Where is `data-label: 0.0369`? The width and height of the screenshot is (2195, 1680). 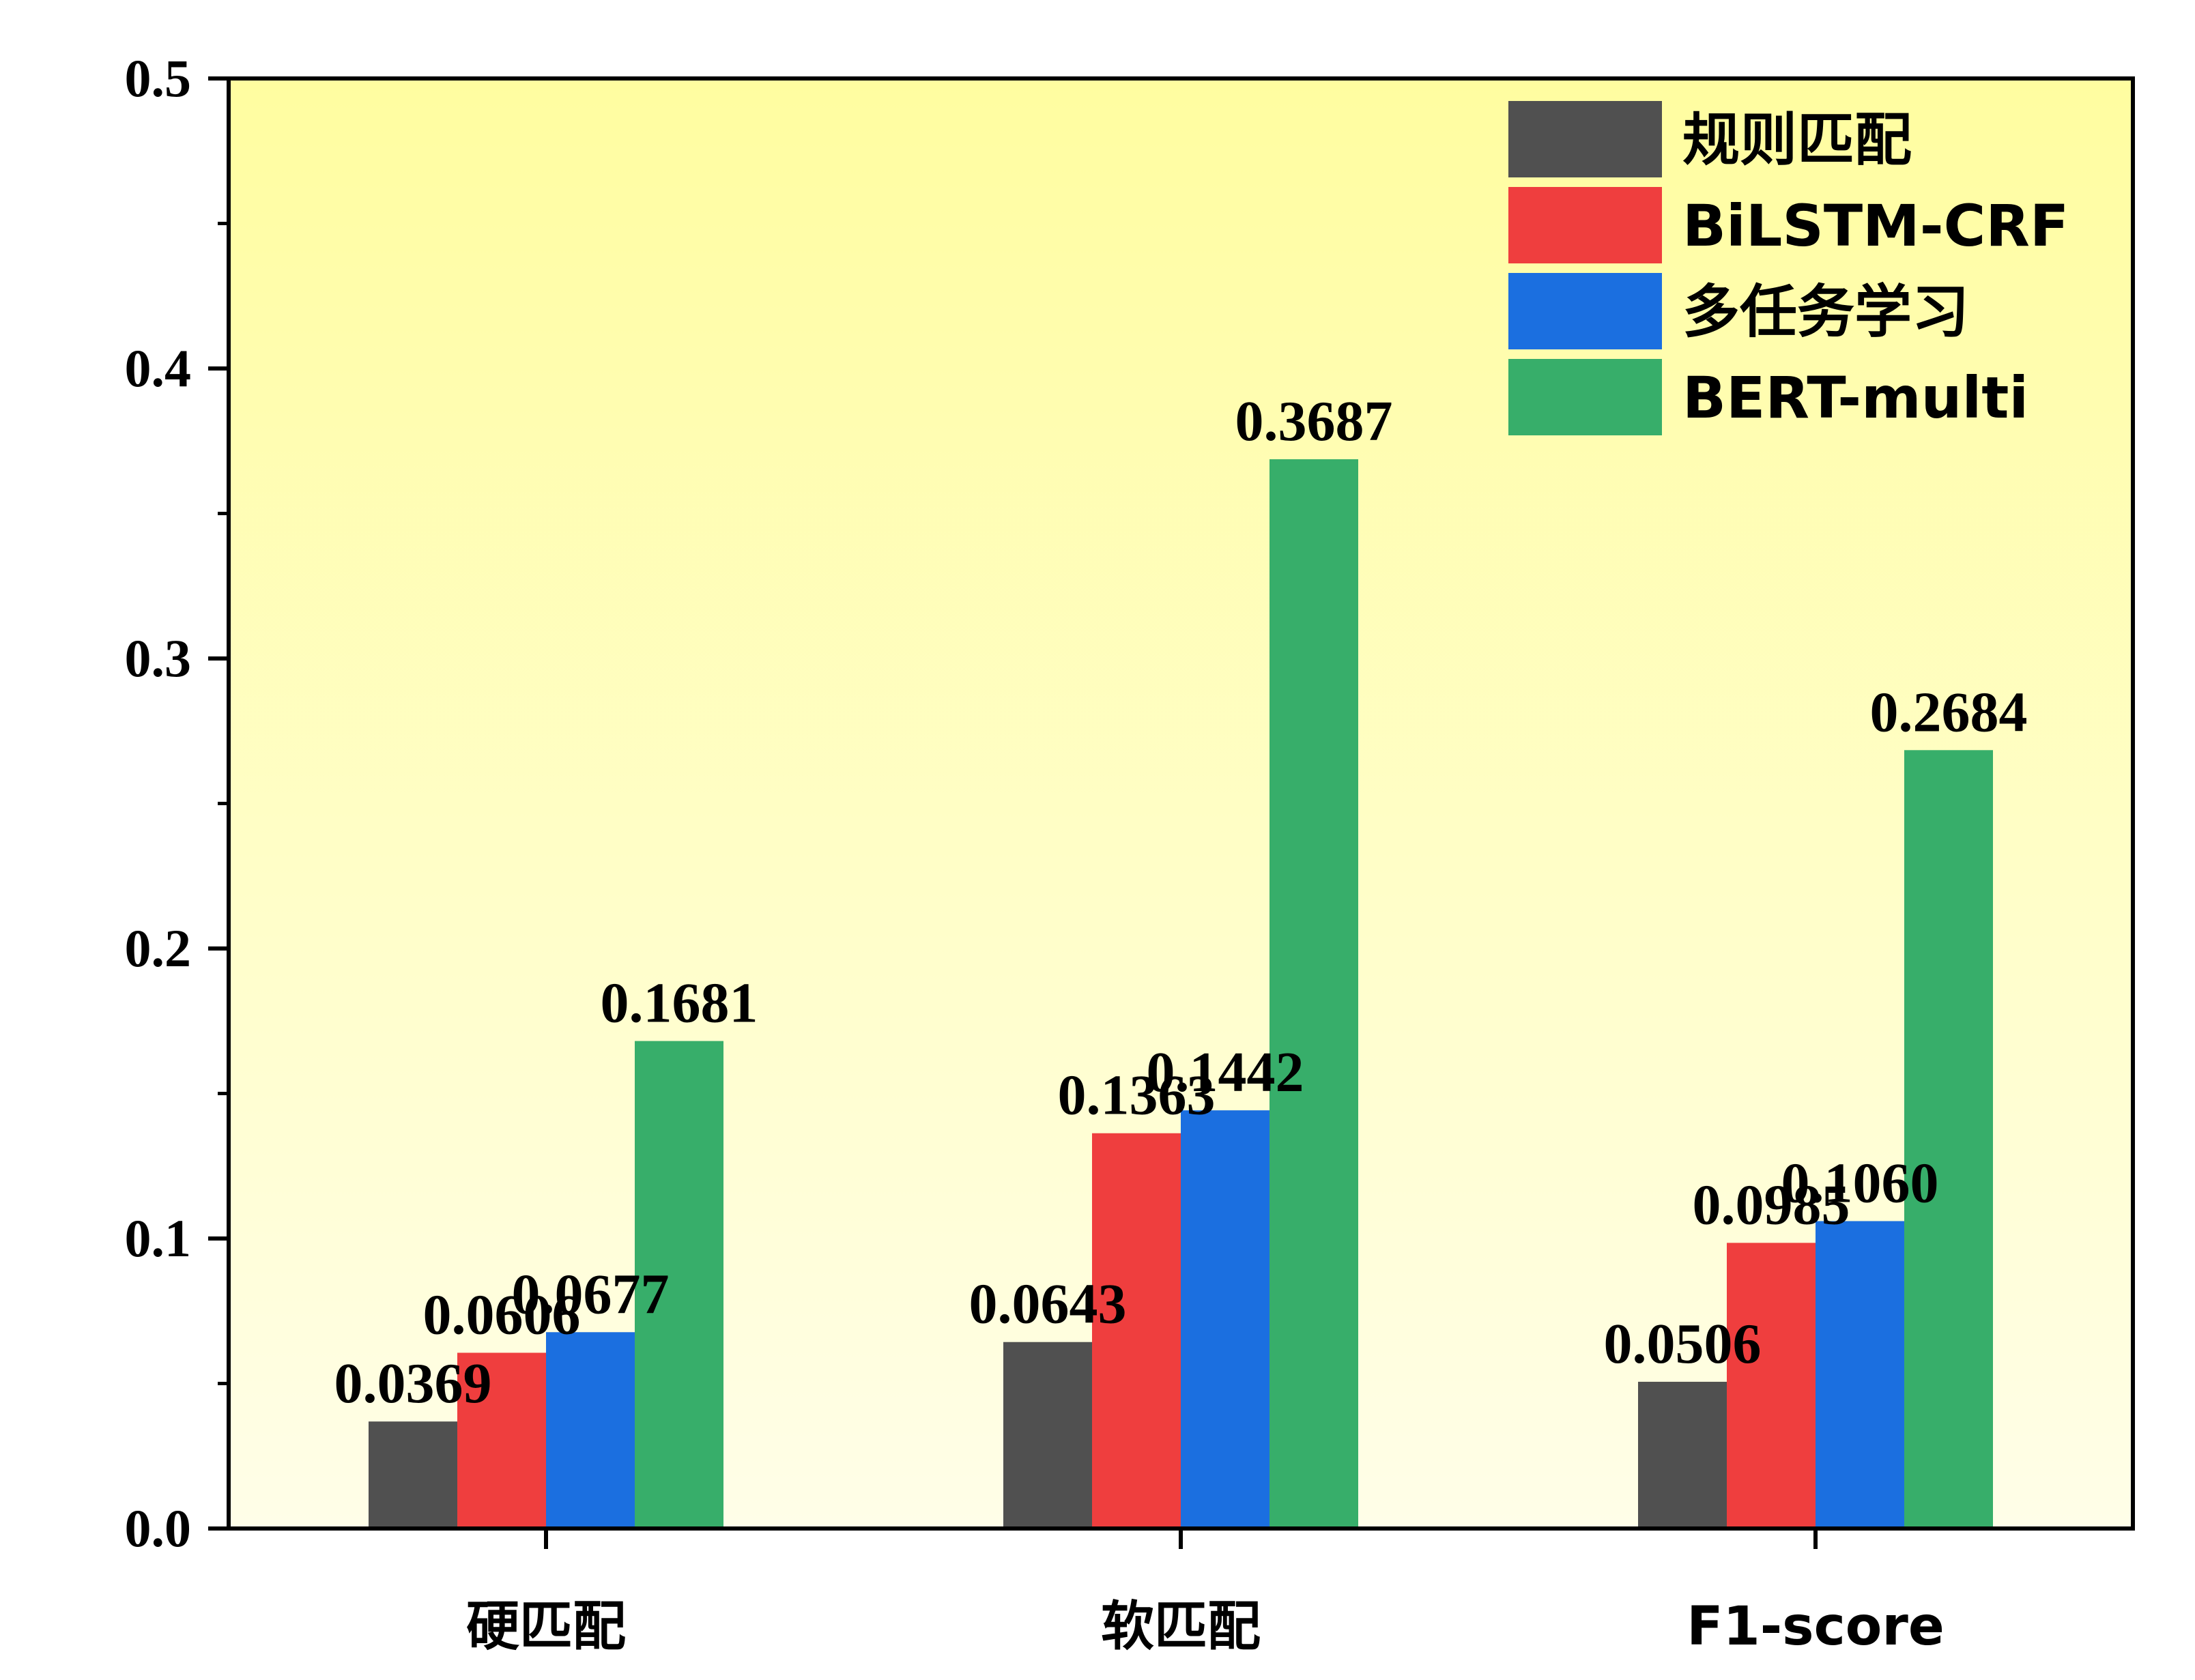 data-label: 0.0369 is located at coordinates (413, 1383).